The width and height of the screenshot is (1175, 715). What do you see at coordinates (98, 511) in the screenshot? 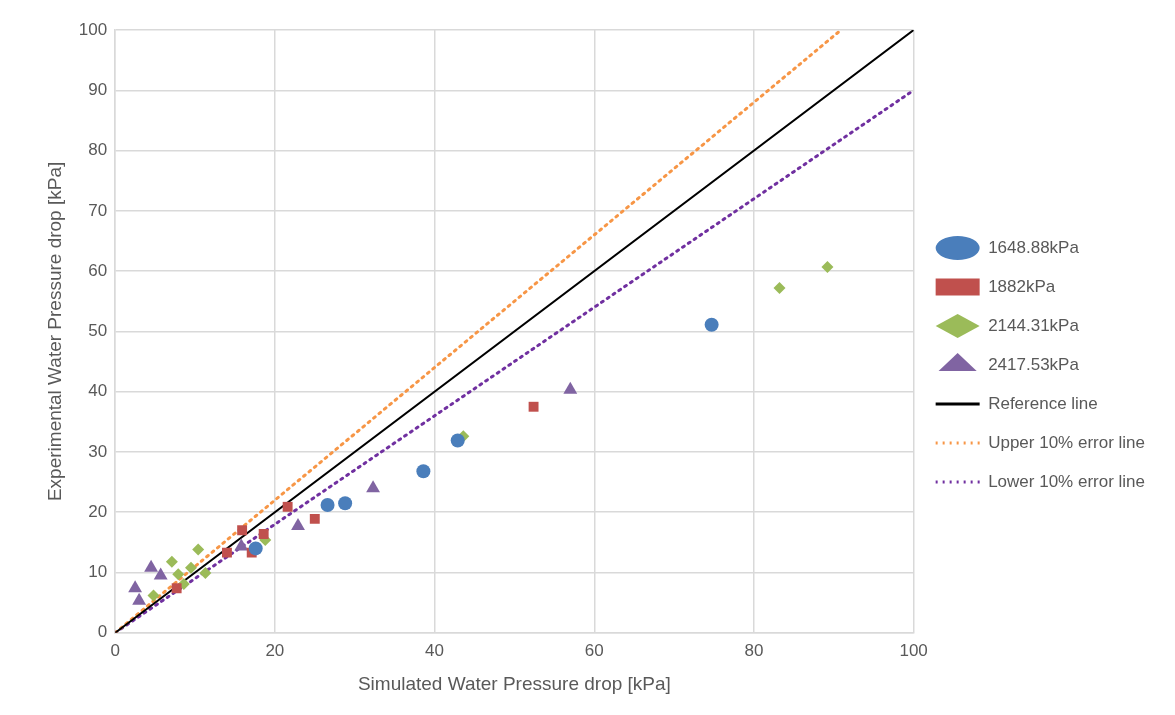
I see `y-tick-label: 20` at bounding box center [98, 511].